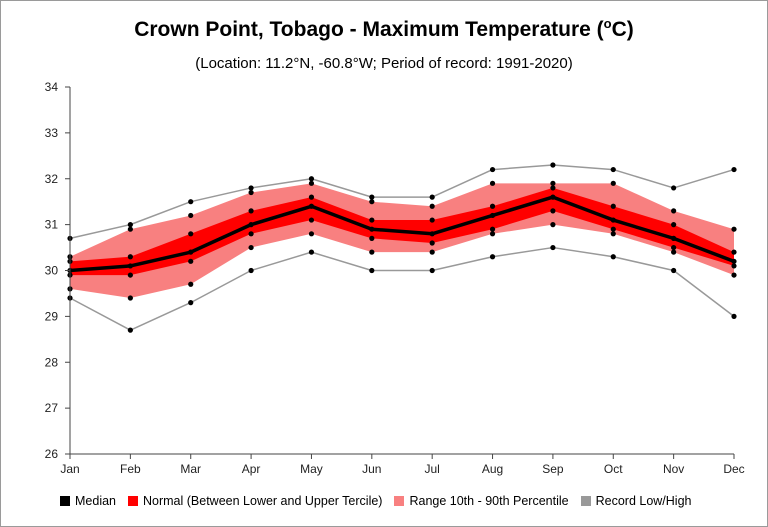  Describe the element at coordinates (492, 215) in the screenshot. I see `median-point-aug` at that location.